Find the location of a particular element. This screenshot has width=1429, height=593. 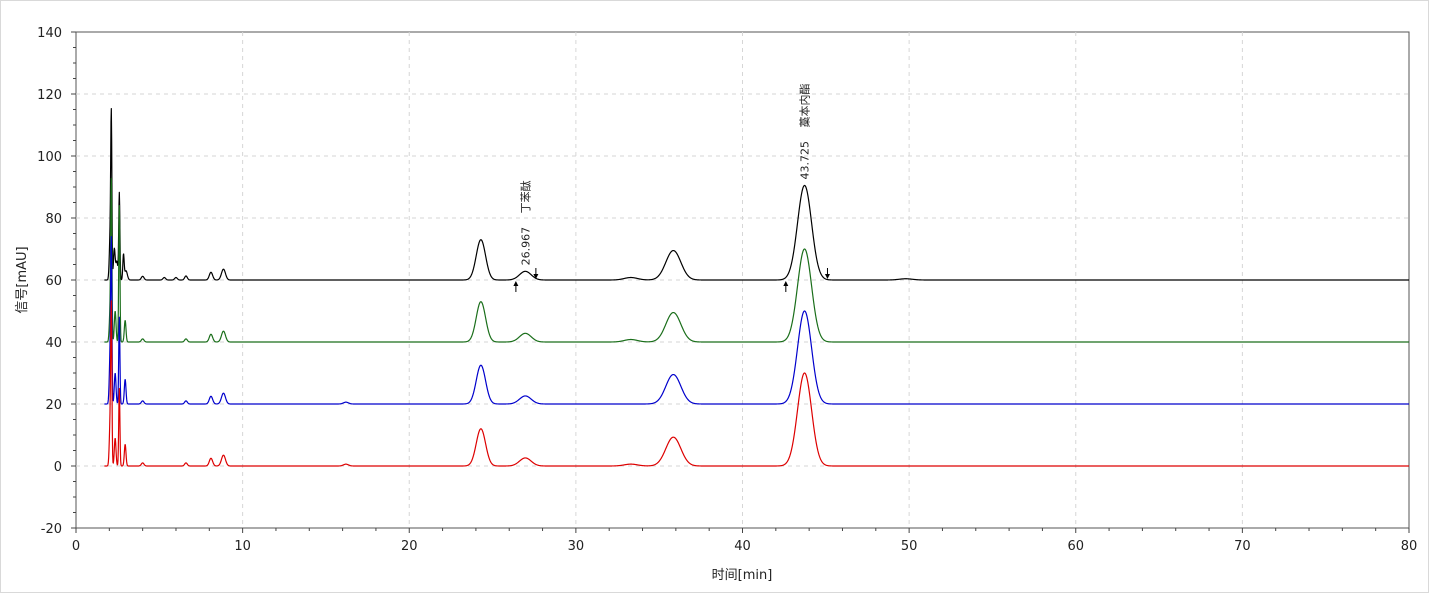

x-axis-title: 时间[min] is located at coordinates (742, 575).